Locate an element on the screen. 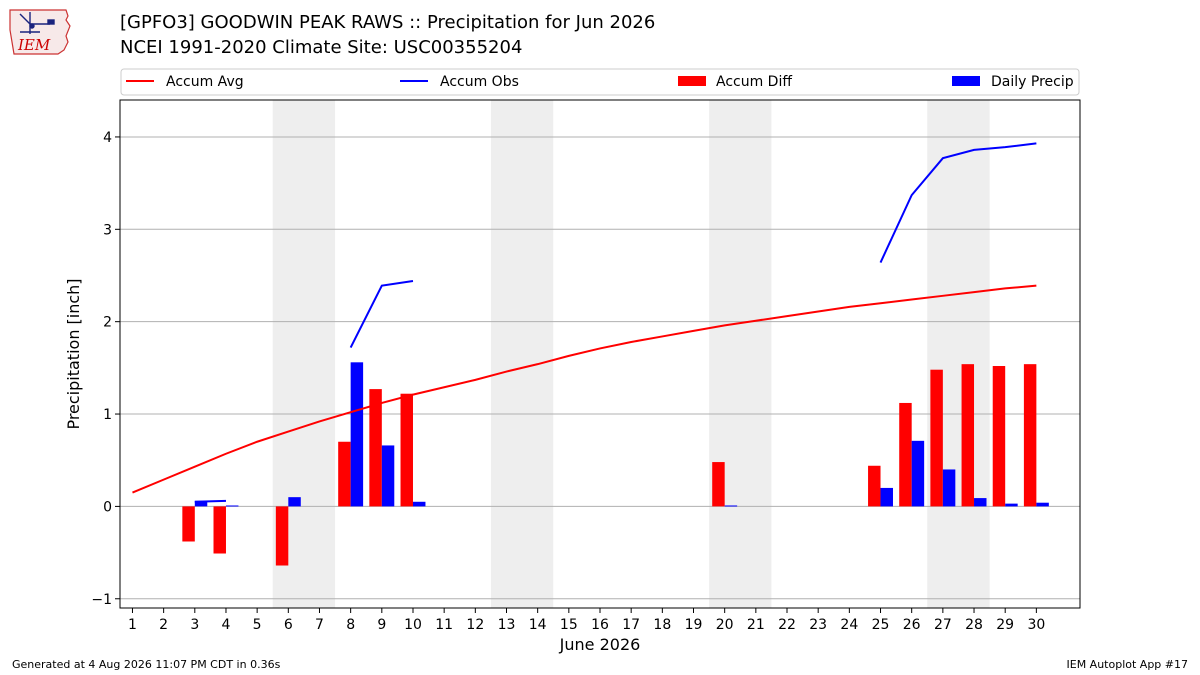 The height and width of the screenshot is (675, 1200). y-tick-label: 4 is located at coordinates (107, 138).